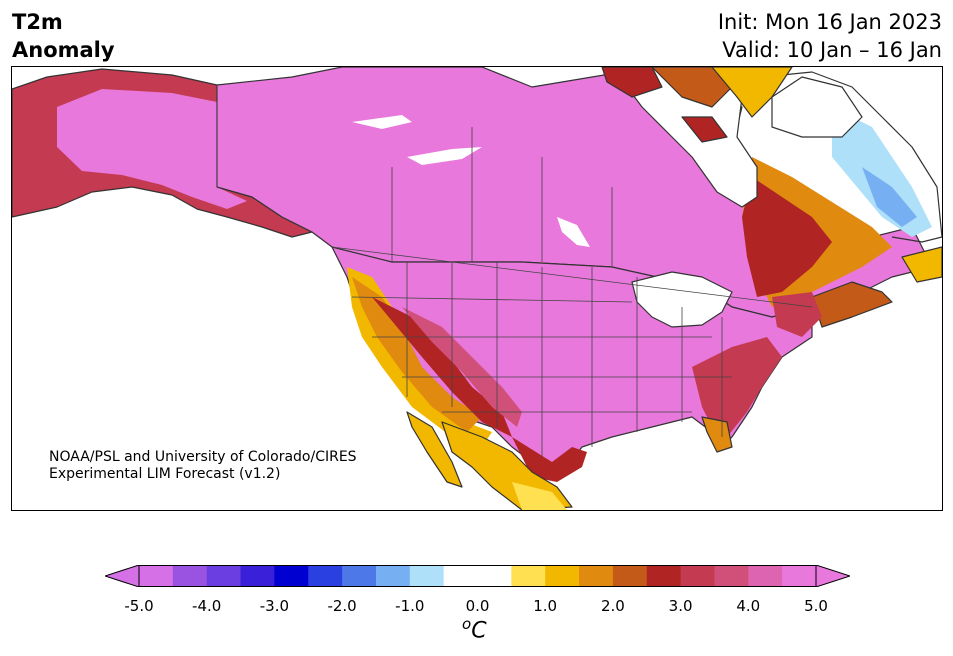 This screenshot has height=656, width=953. What do you see at coordinates (748, 606) in the screenshot?
I see `colorbar-tick-label: 4.0` at bounding box center [748, 606].